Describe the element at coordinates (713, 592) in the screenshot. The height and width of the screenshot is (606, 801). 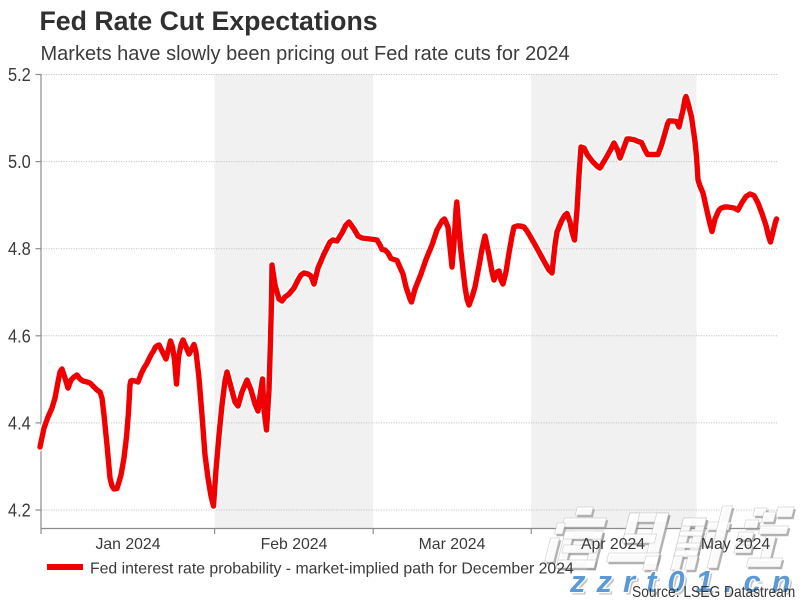
I see `svg-text: Source: LSEG Datastream` at that location.